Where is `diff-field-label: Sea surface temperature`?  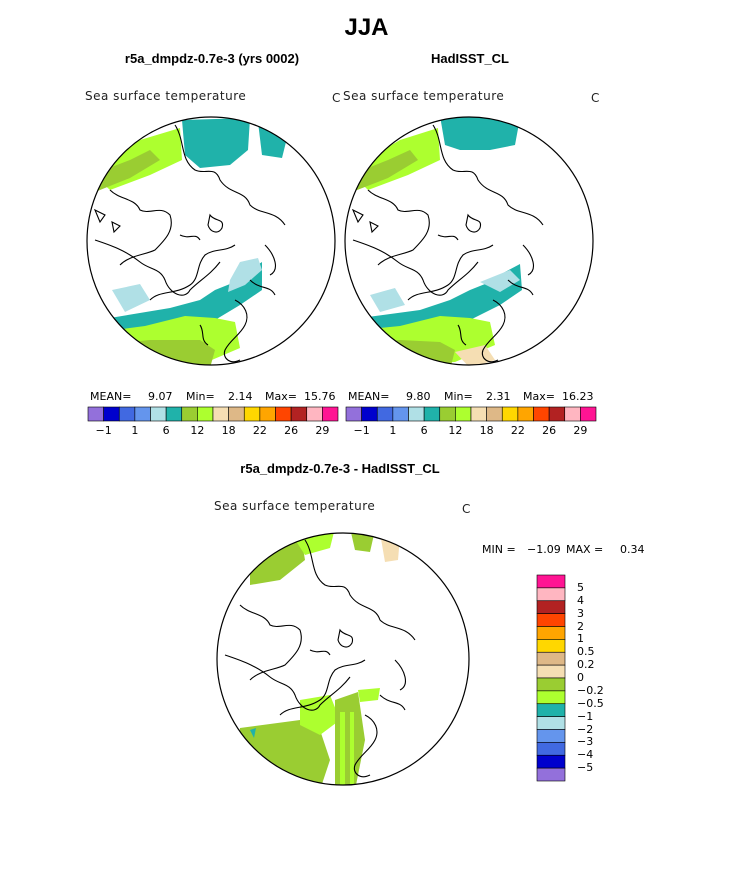
diff-field-label: Sea surface temperature is located at coordinates (295, 506).